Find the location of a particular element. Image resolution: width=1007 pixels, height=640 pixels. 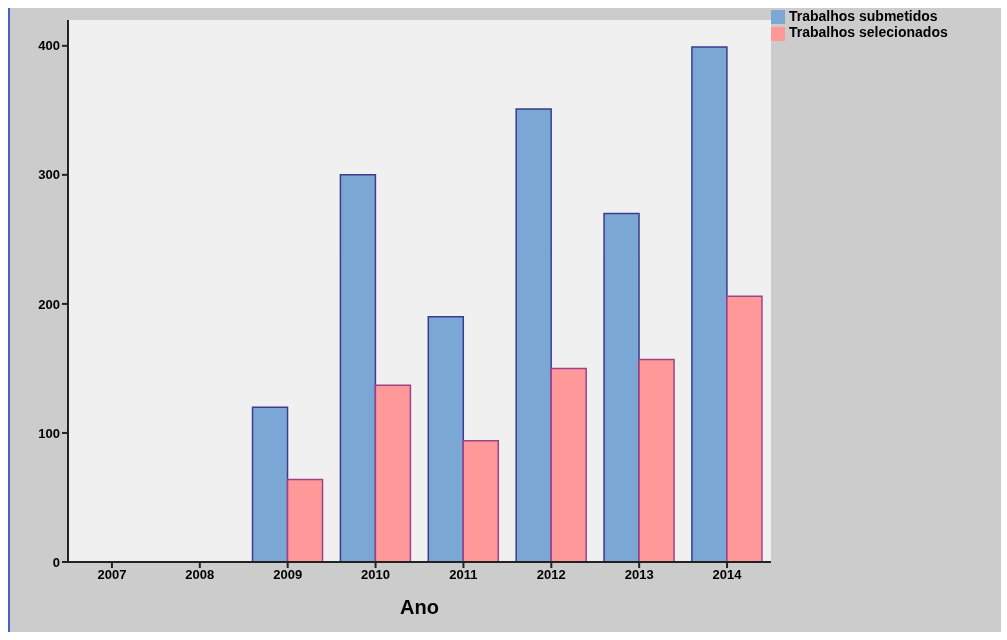

x-tick-label: 2007 is located at coordinates (112, 575).